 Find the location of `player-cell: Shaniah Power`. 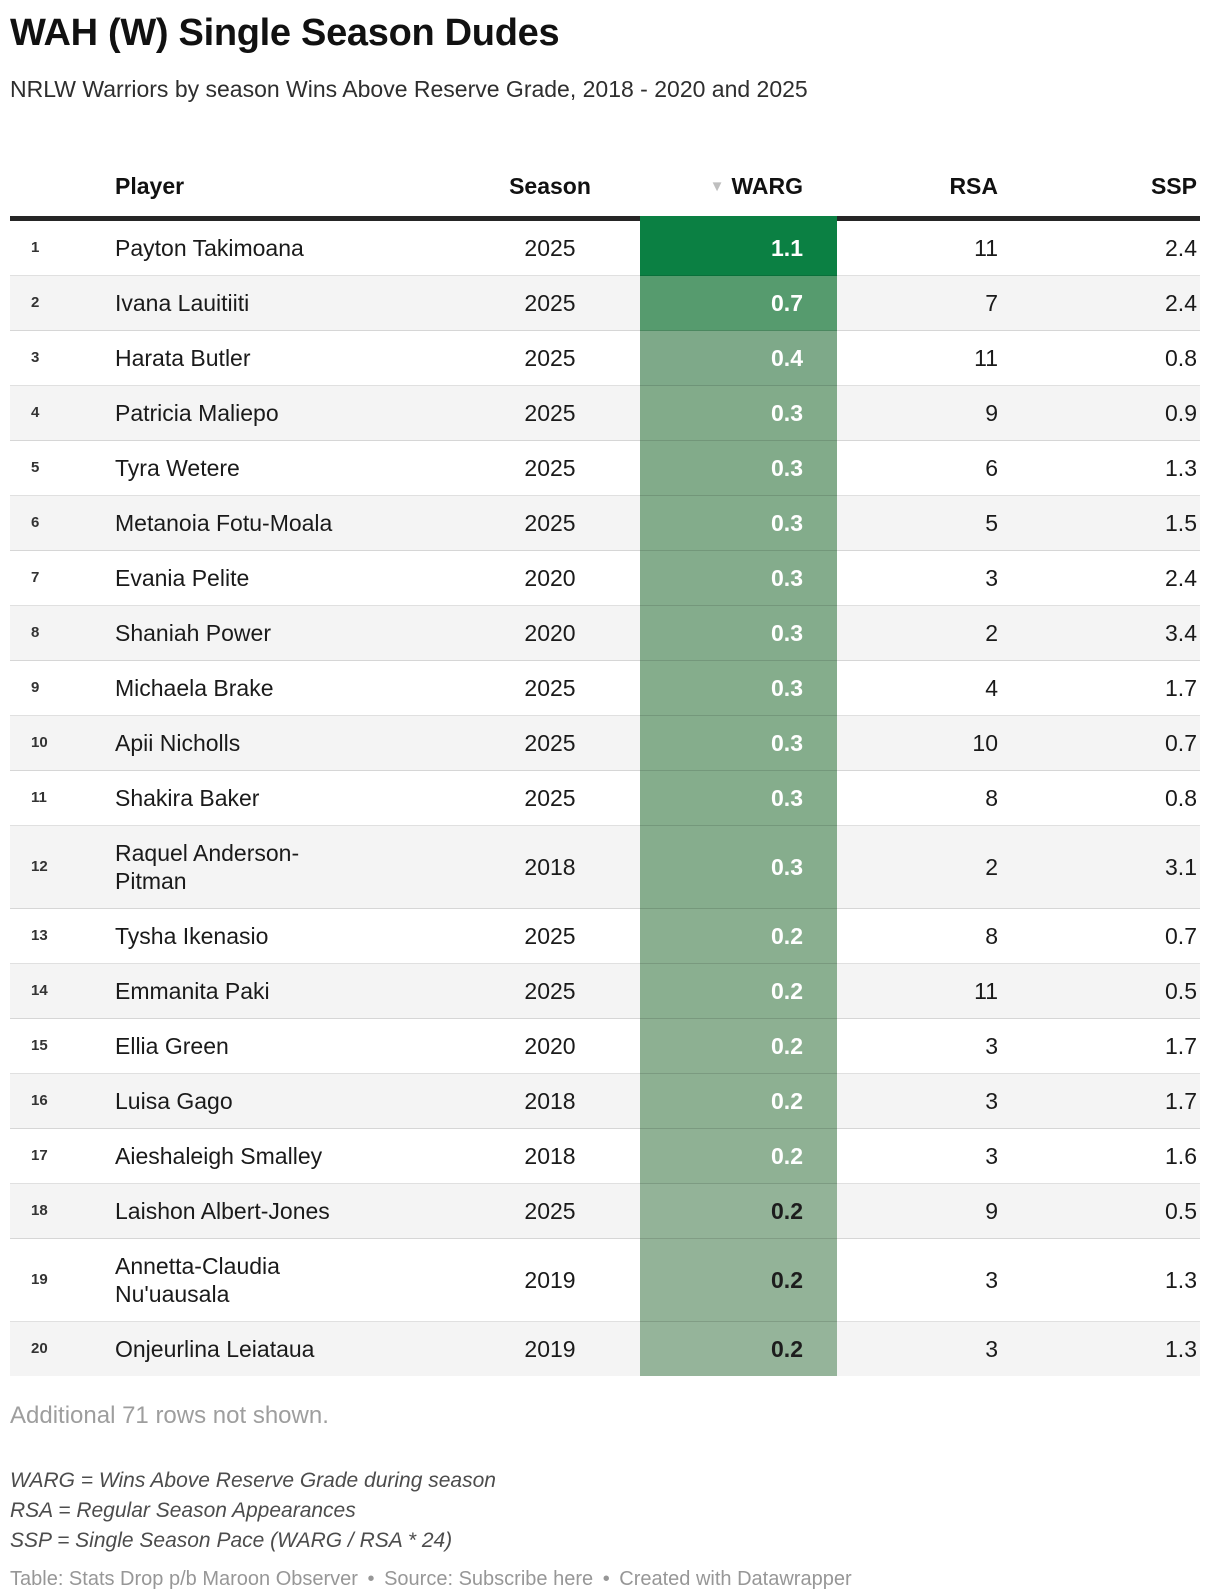

player-cell: Shaniah Power is located at coordinates (287, 633).